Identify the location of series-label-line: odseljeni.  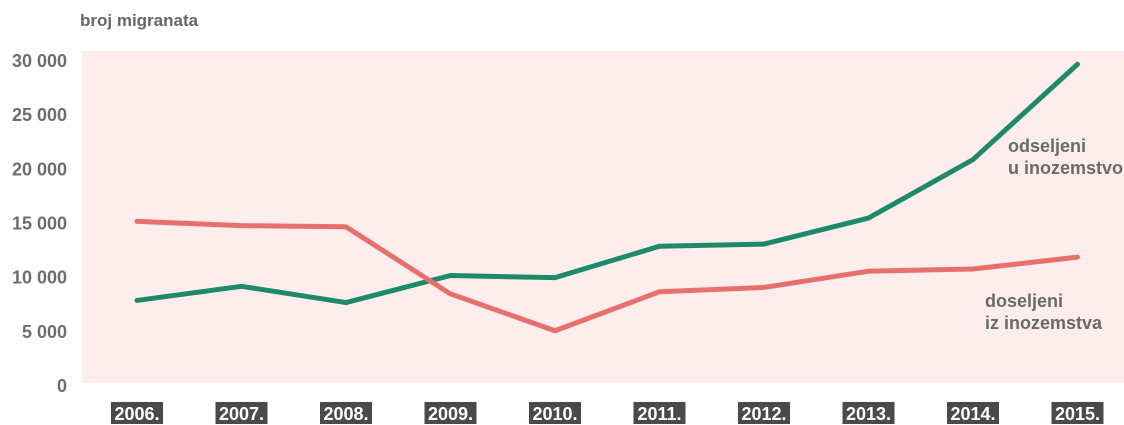
(1047, 146).